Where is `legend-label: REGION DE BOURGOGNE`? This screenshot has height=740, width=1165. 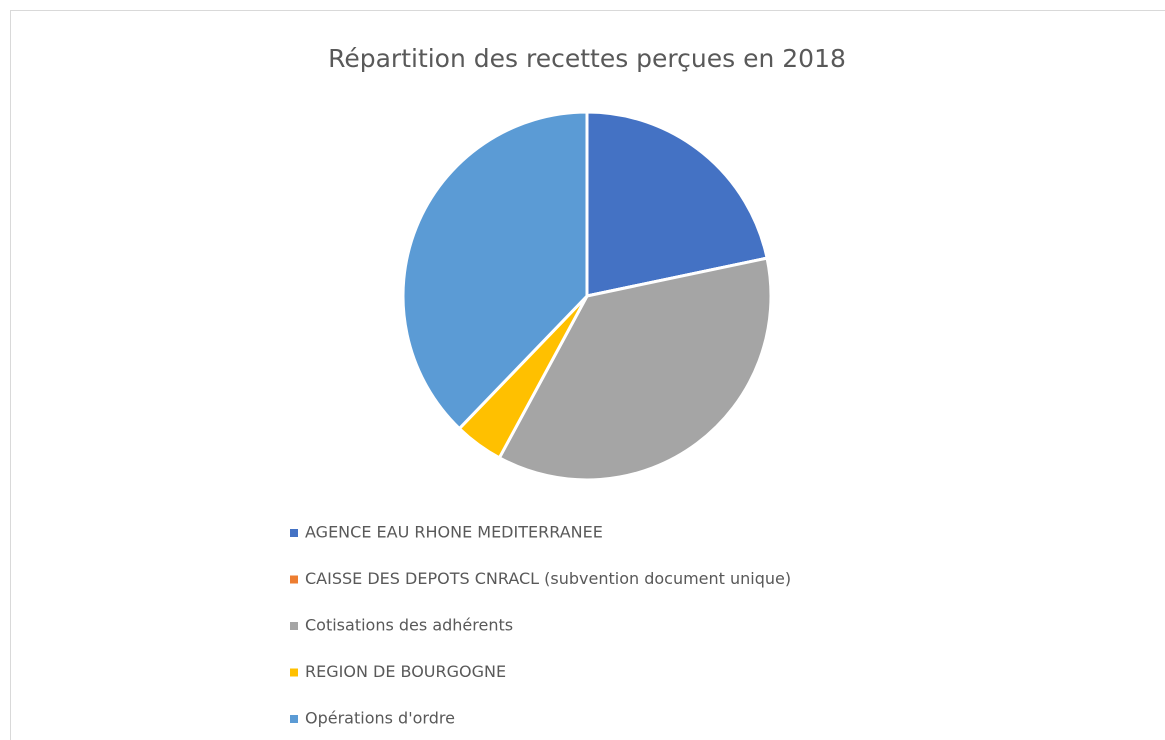 legend-label: REGION DE BOURGOGNE is located at coordinates (405, 671).